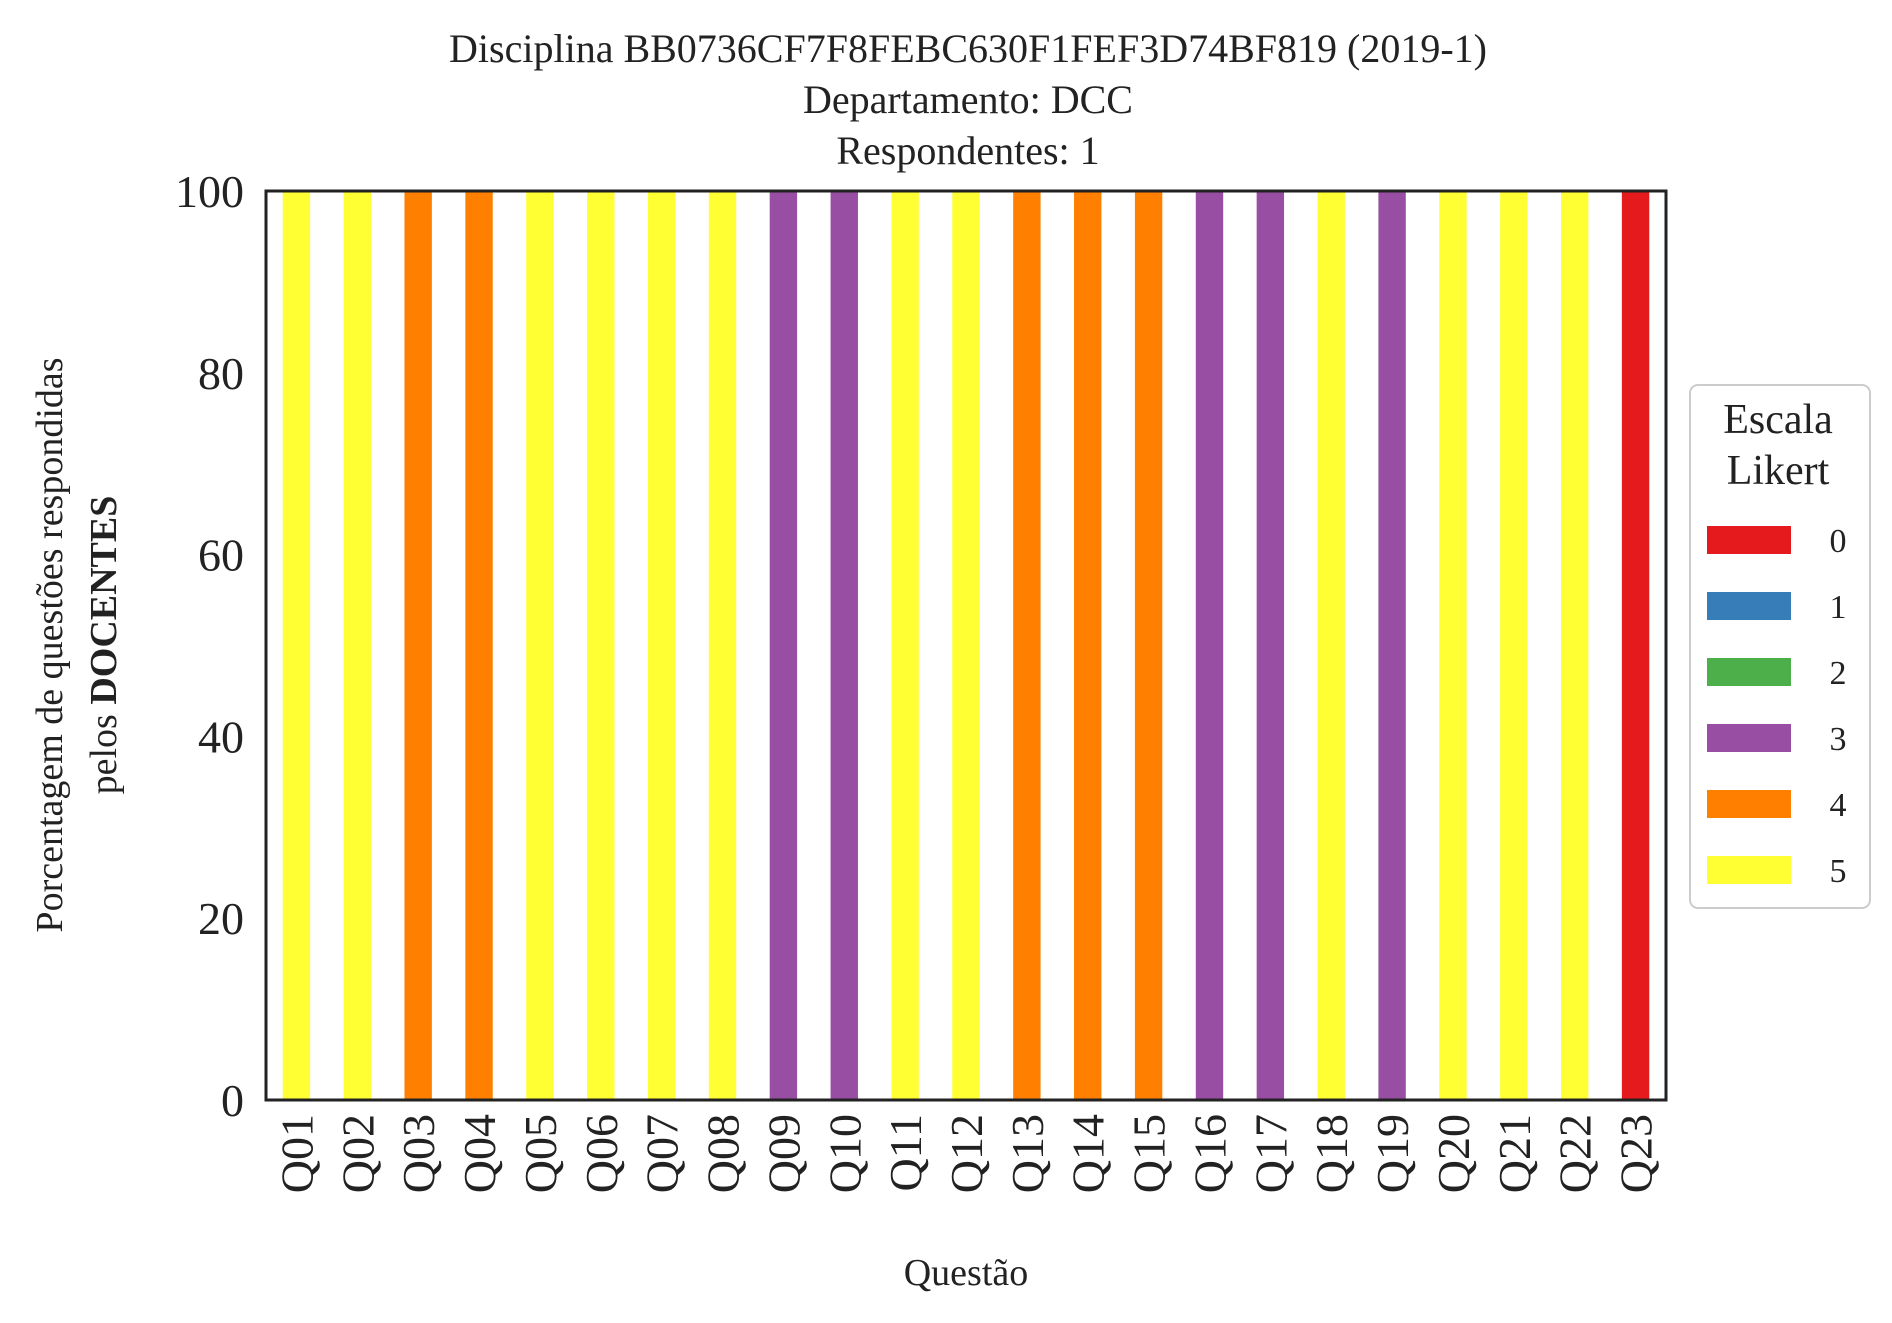 This screenshot has height=1323, width=1892. What do you see at coordinates (1270, 1153) in the screenshot?
I see `x-tick-label-q17: Q17` at bounding box center [1270, 1153].